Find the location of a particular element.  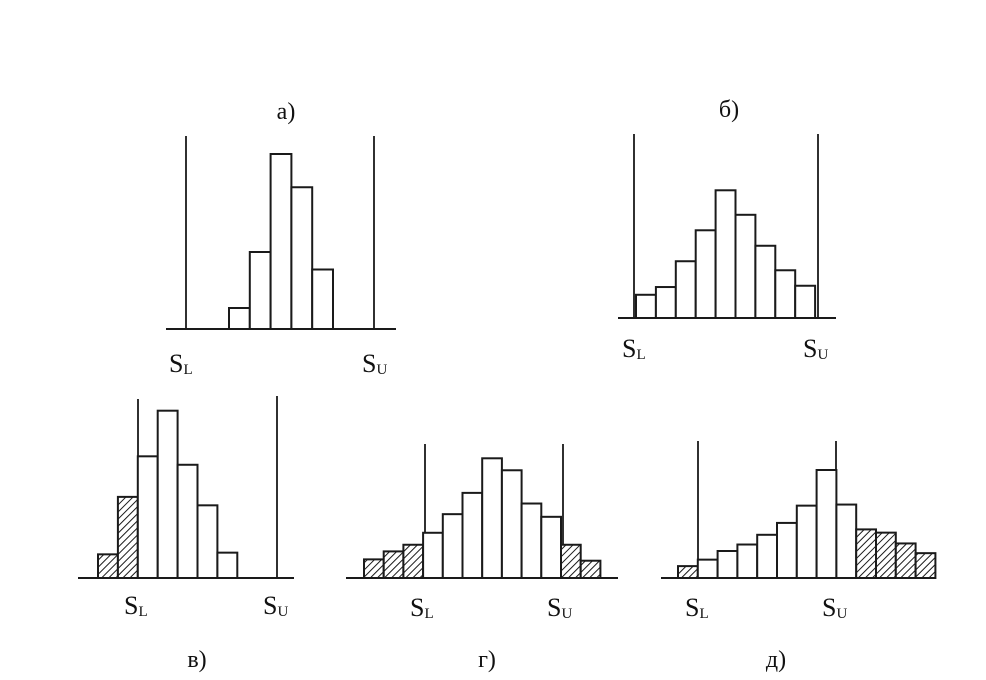

panel-g-bar-1-out-of-spec is located at coordinates (374, 569).